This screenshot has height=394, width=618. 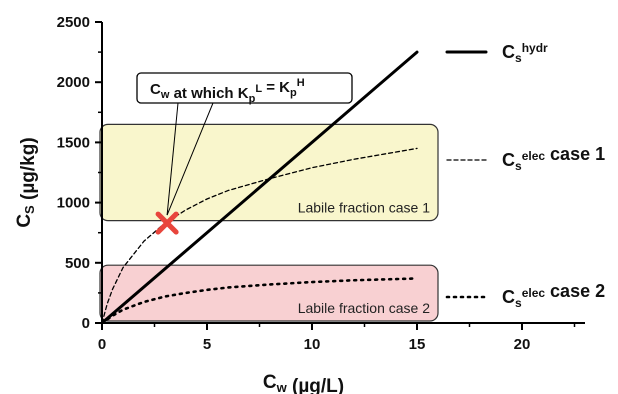 What do you see at coordinates (172, 159) in the screenshot?
I see `callout-leader-a` at bounding box center [172, 159].